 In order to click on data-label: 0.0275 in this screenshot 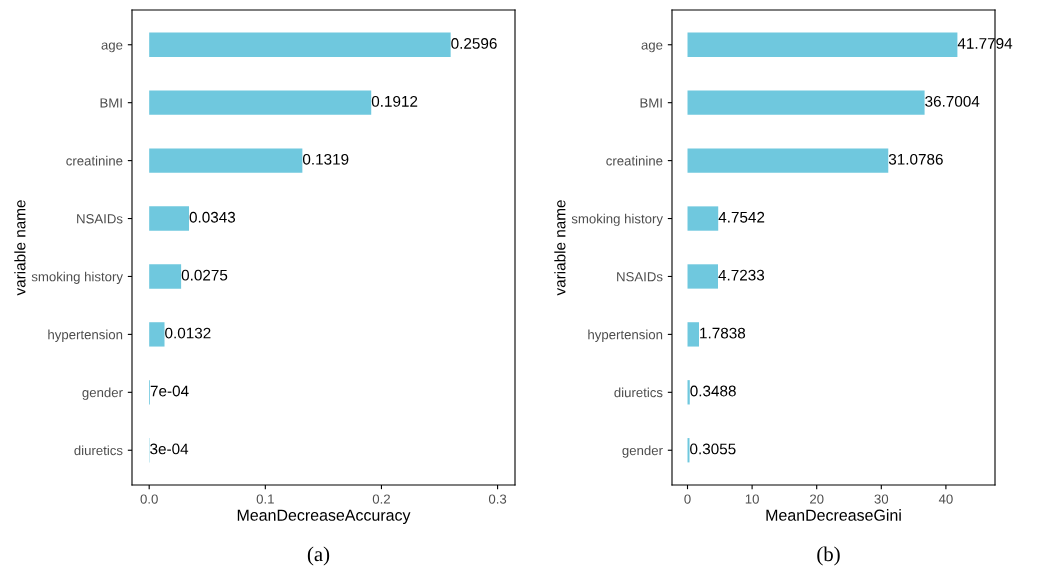, I will do `click(204, 275)`.